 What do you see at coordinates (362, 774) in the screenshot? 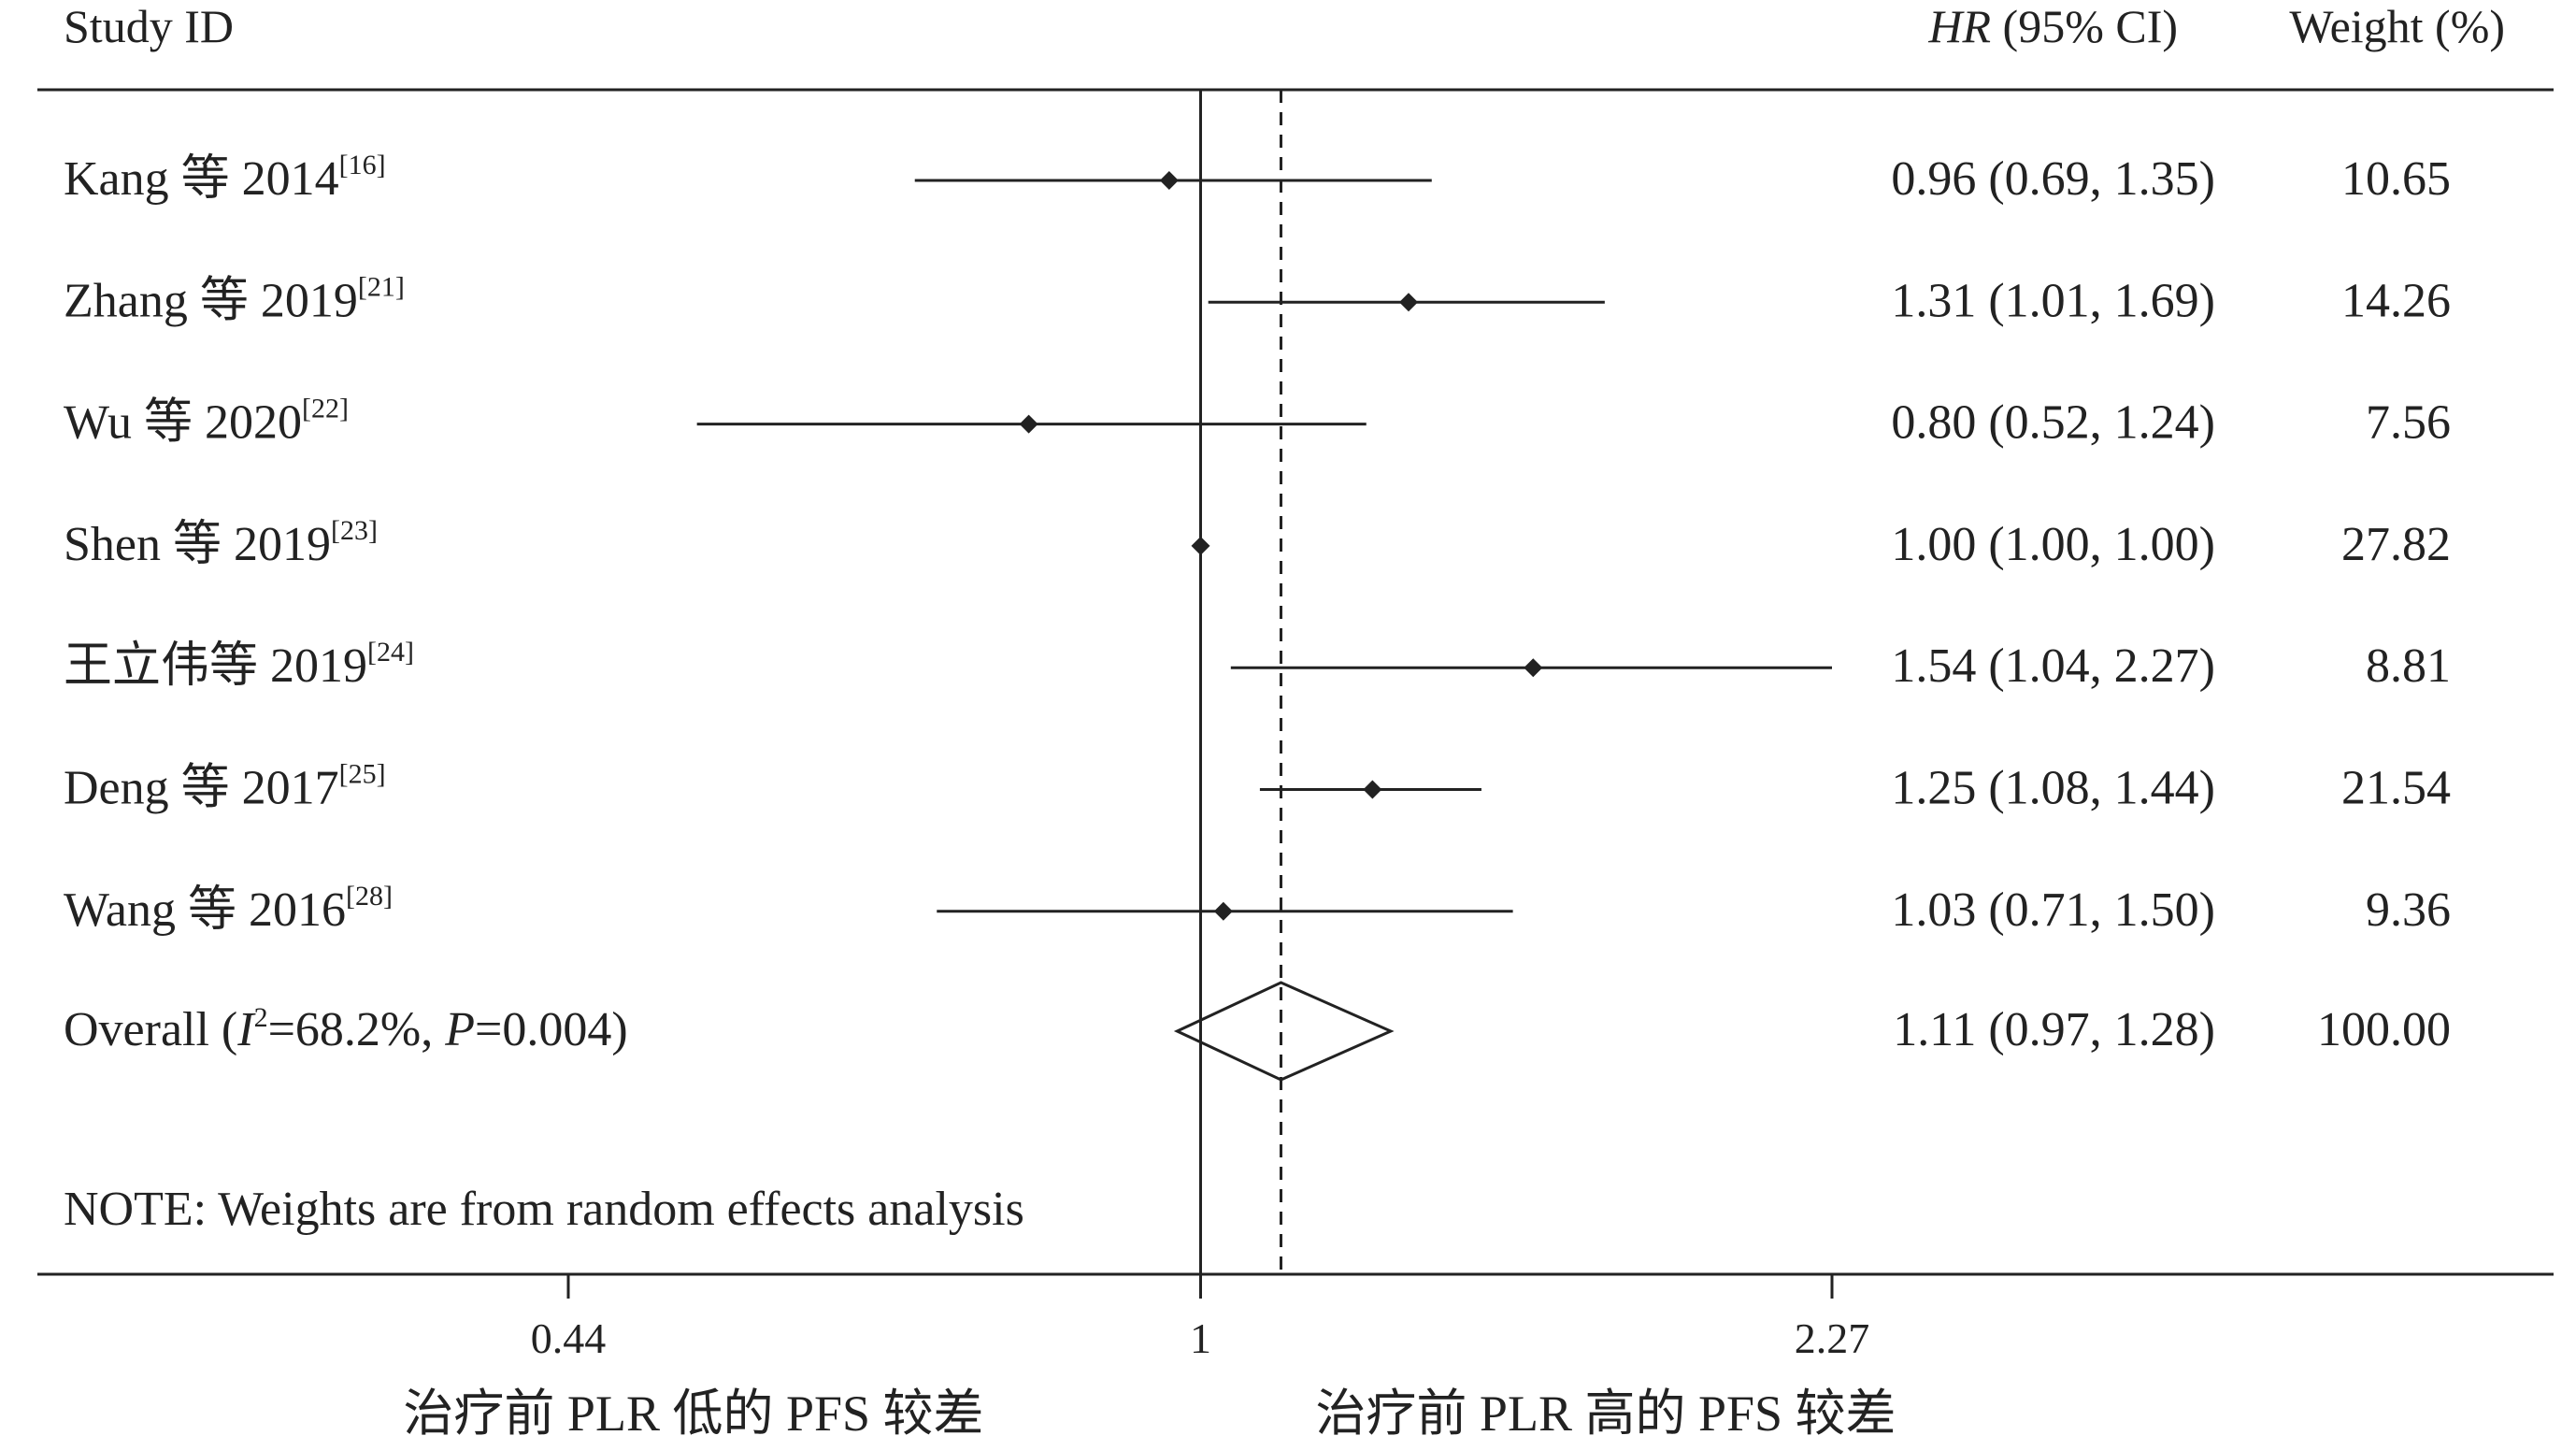
I see `study-ref: [25]` at bounding box center [362, 774].